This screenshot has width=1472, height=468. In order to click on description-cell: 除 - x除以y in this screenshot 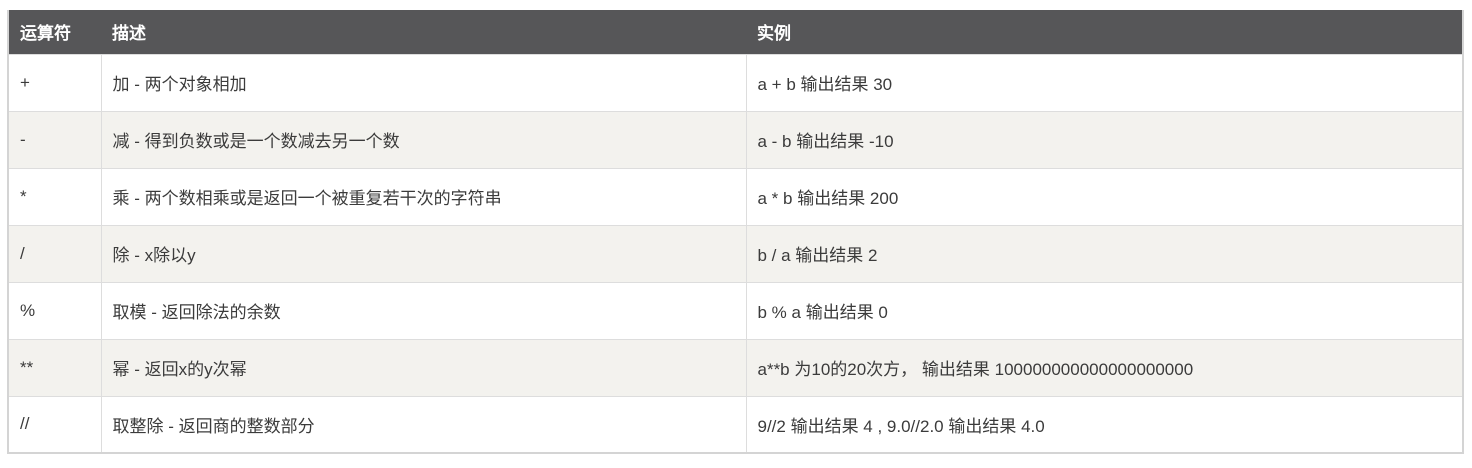, I will do `click(423, 253)`.